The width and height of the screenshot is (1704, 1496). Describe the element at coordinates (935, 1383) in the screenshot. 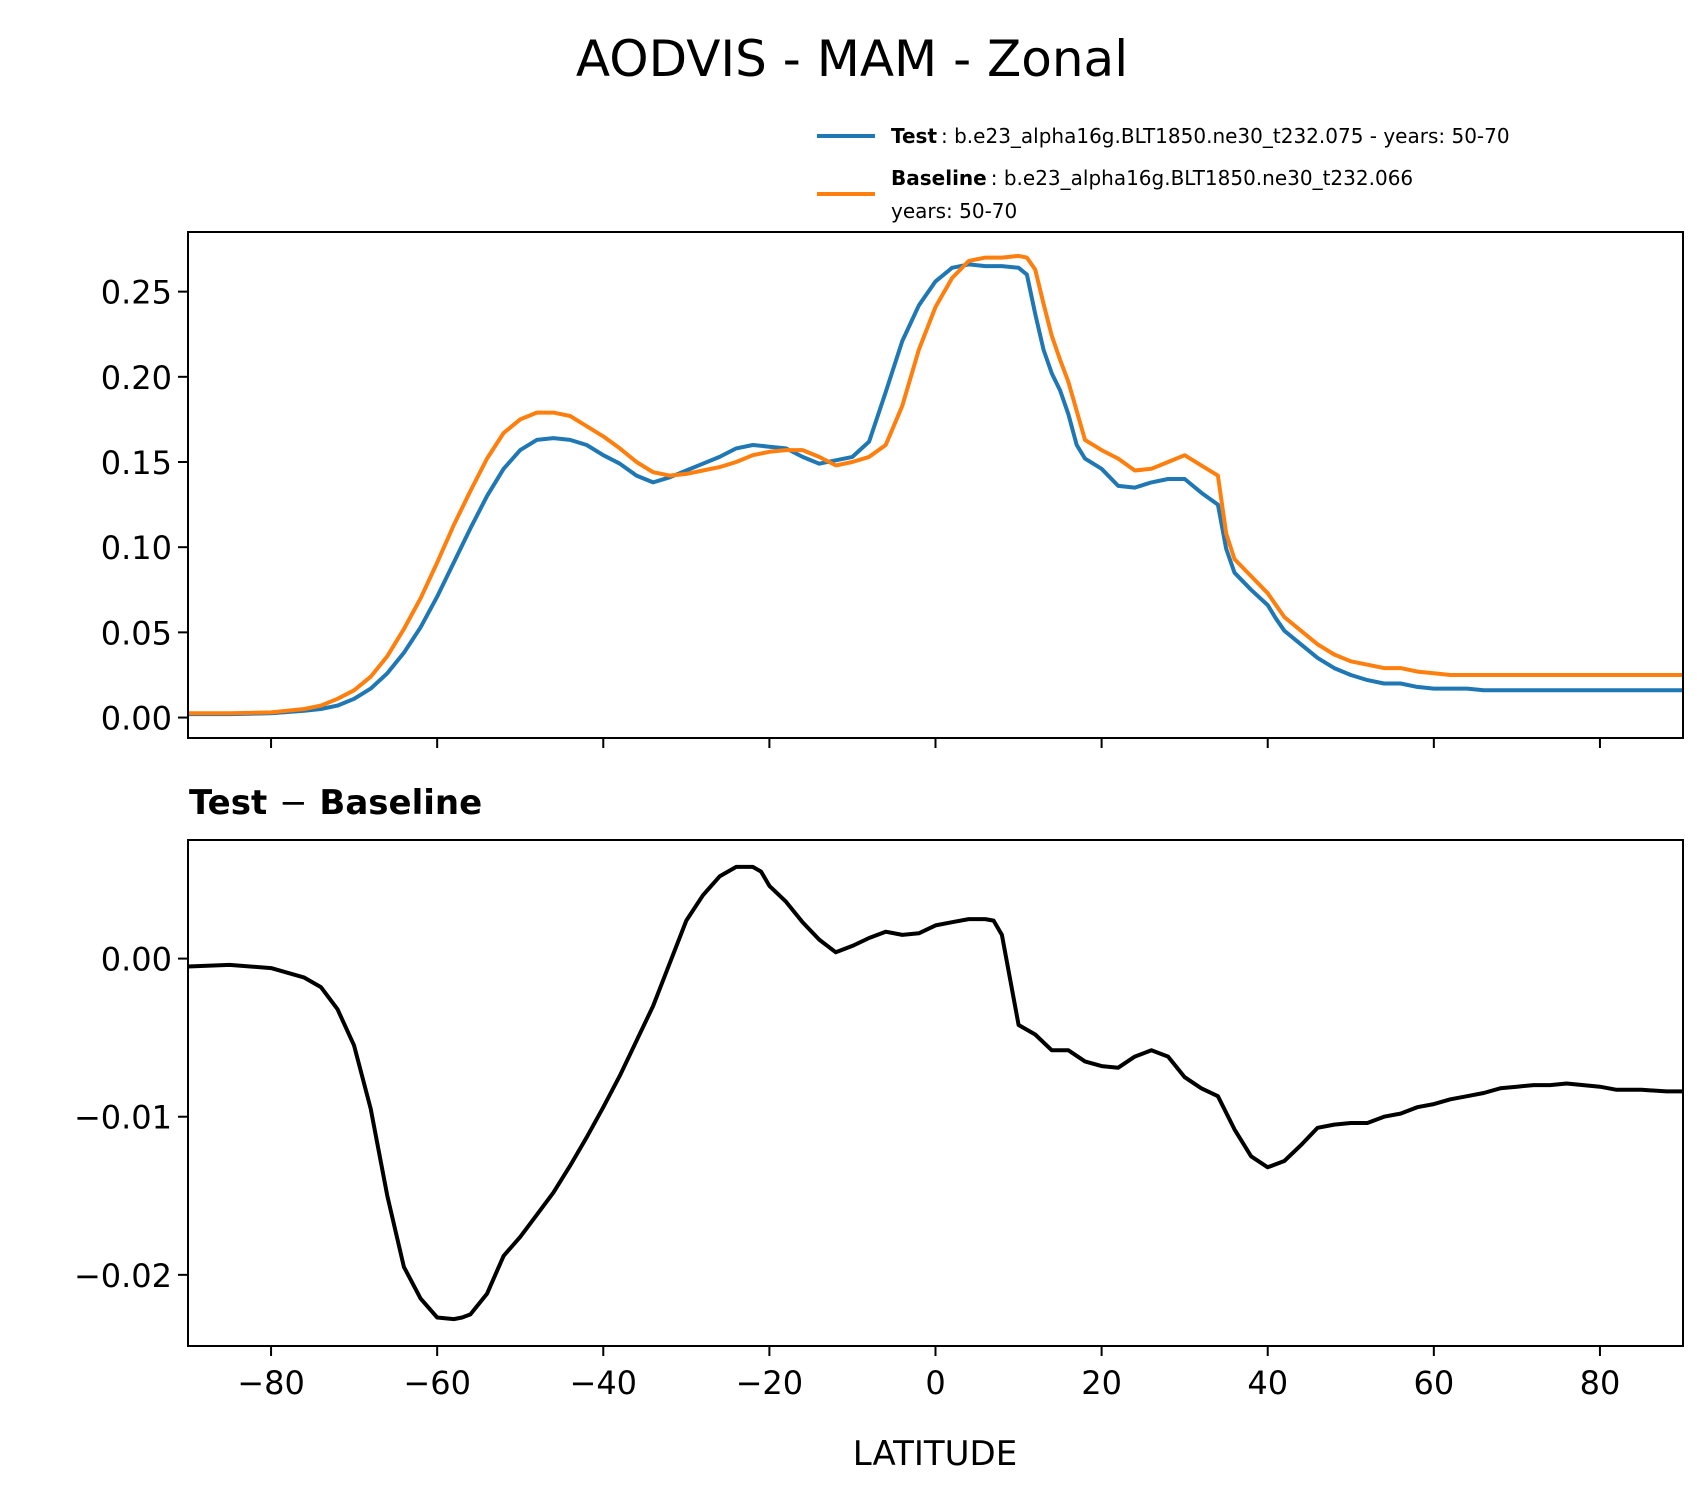

I see `x-tick-label: 0` at that location.